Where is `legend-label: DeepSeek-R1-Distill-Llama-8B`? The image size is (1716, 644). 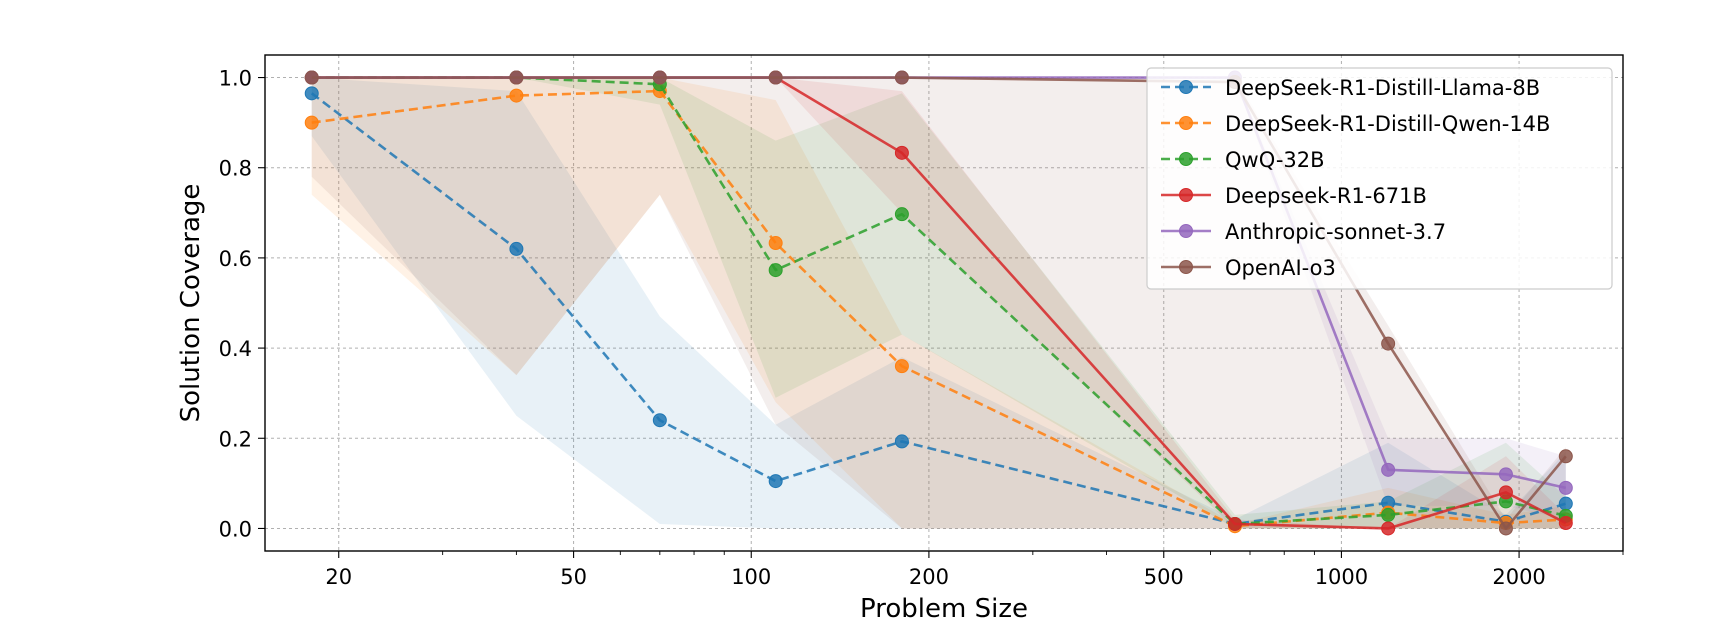 legend-label: DeepSeek-R1-Distill-Llama-8B is located at coordinates (1382, 88).